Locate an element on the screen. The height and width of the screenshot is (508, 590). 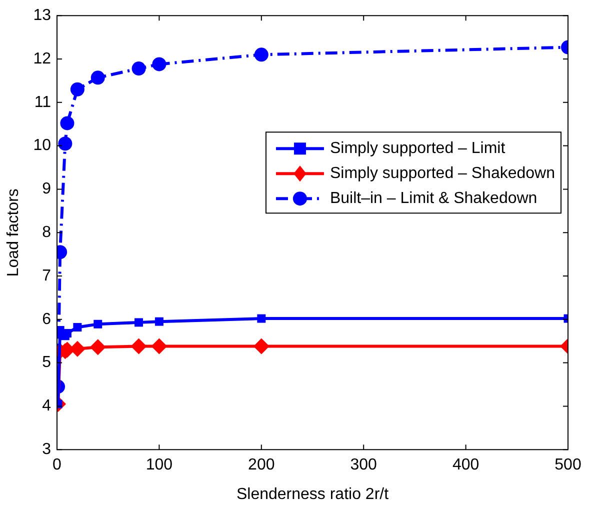
y-tick-label: 11 is located at coordinates (43, 102).